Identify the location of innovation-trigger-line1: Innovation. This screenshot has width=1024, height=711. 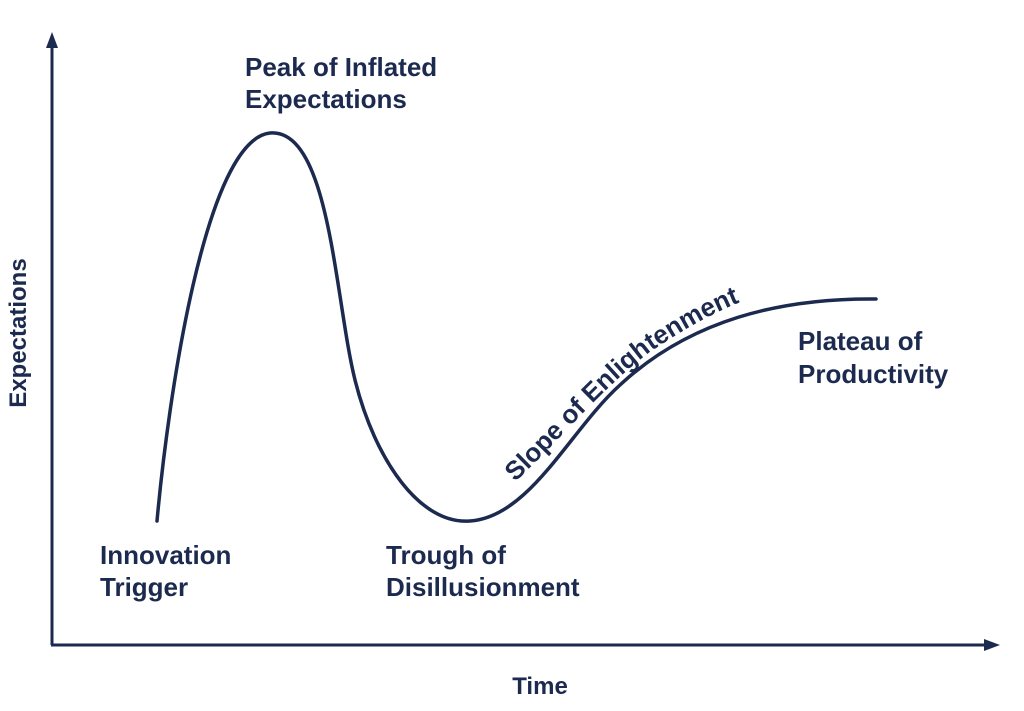
(165, 555).